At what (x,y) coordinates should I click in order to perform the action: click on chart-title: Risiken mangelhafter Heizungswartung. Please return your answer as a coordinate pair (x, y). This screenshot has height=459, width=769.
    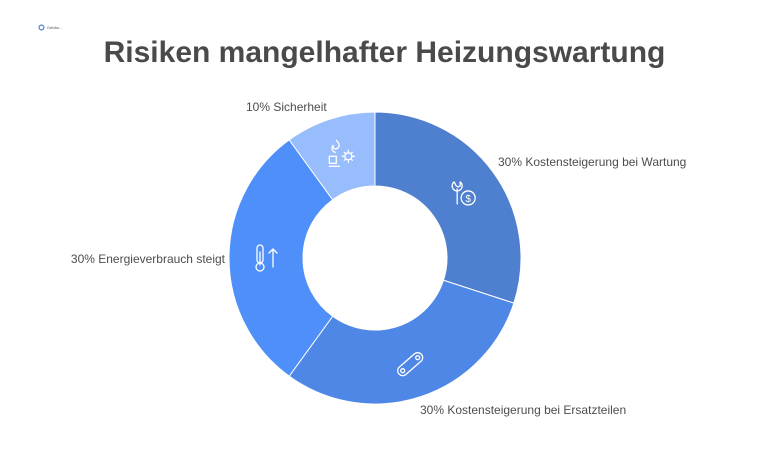
    Looking at the image, I should click on (384, 52).